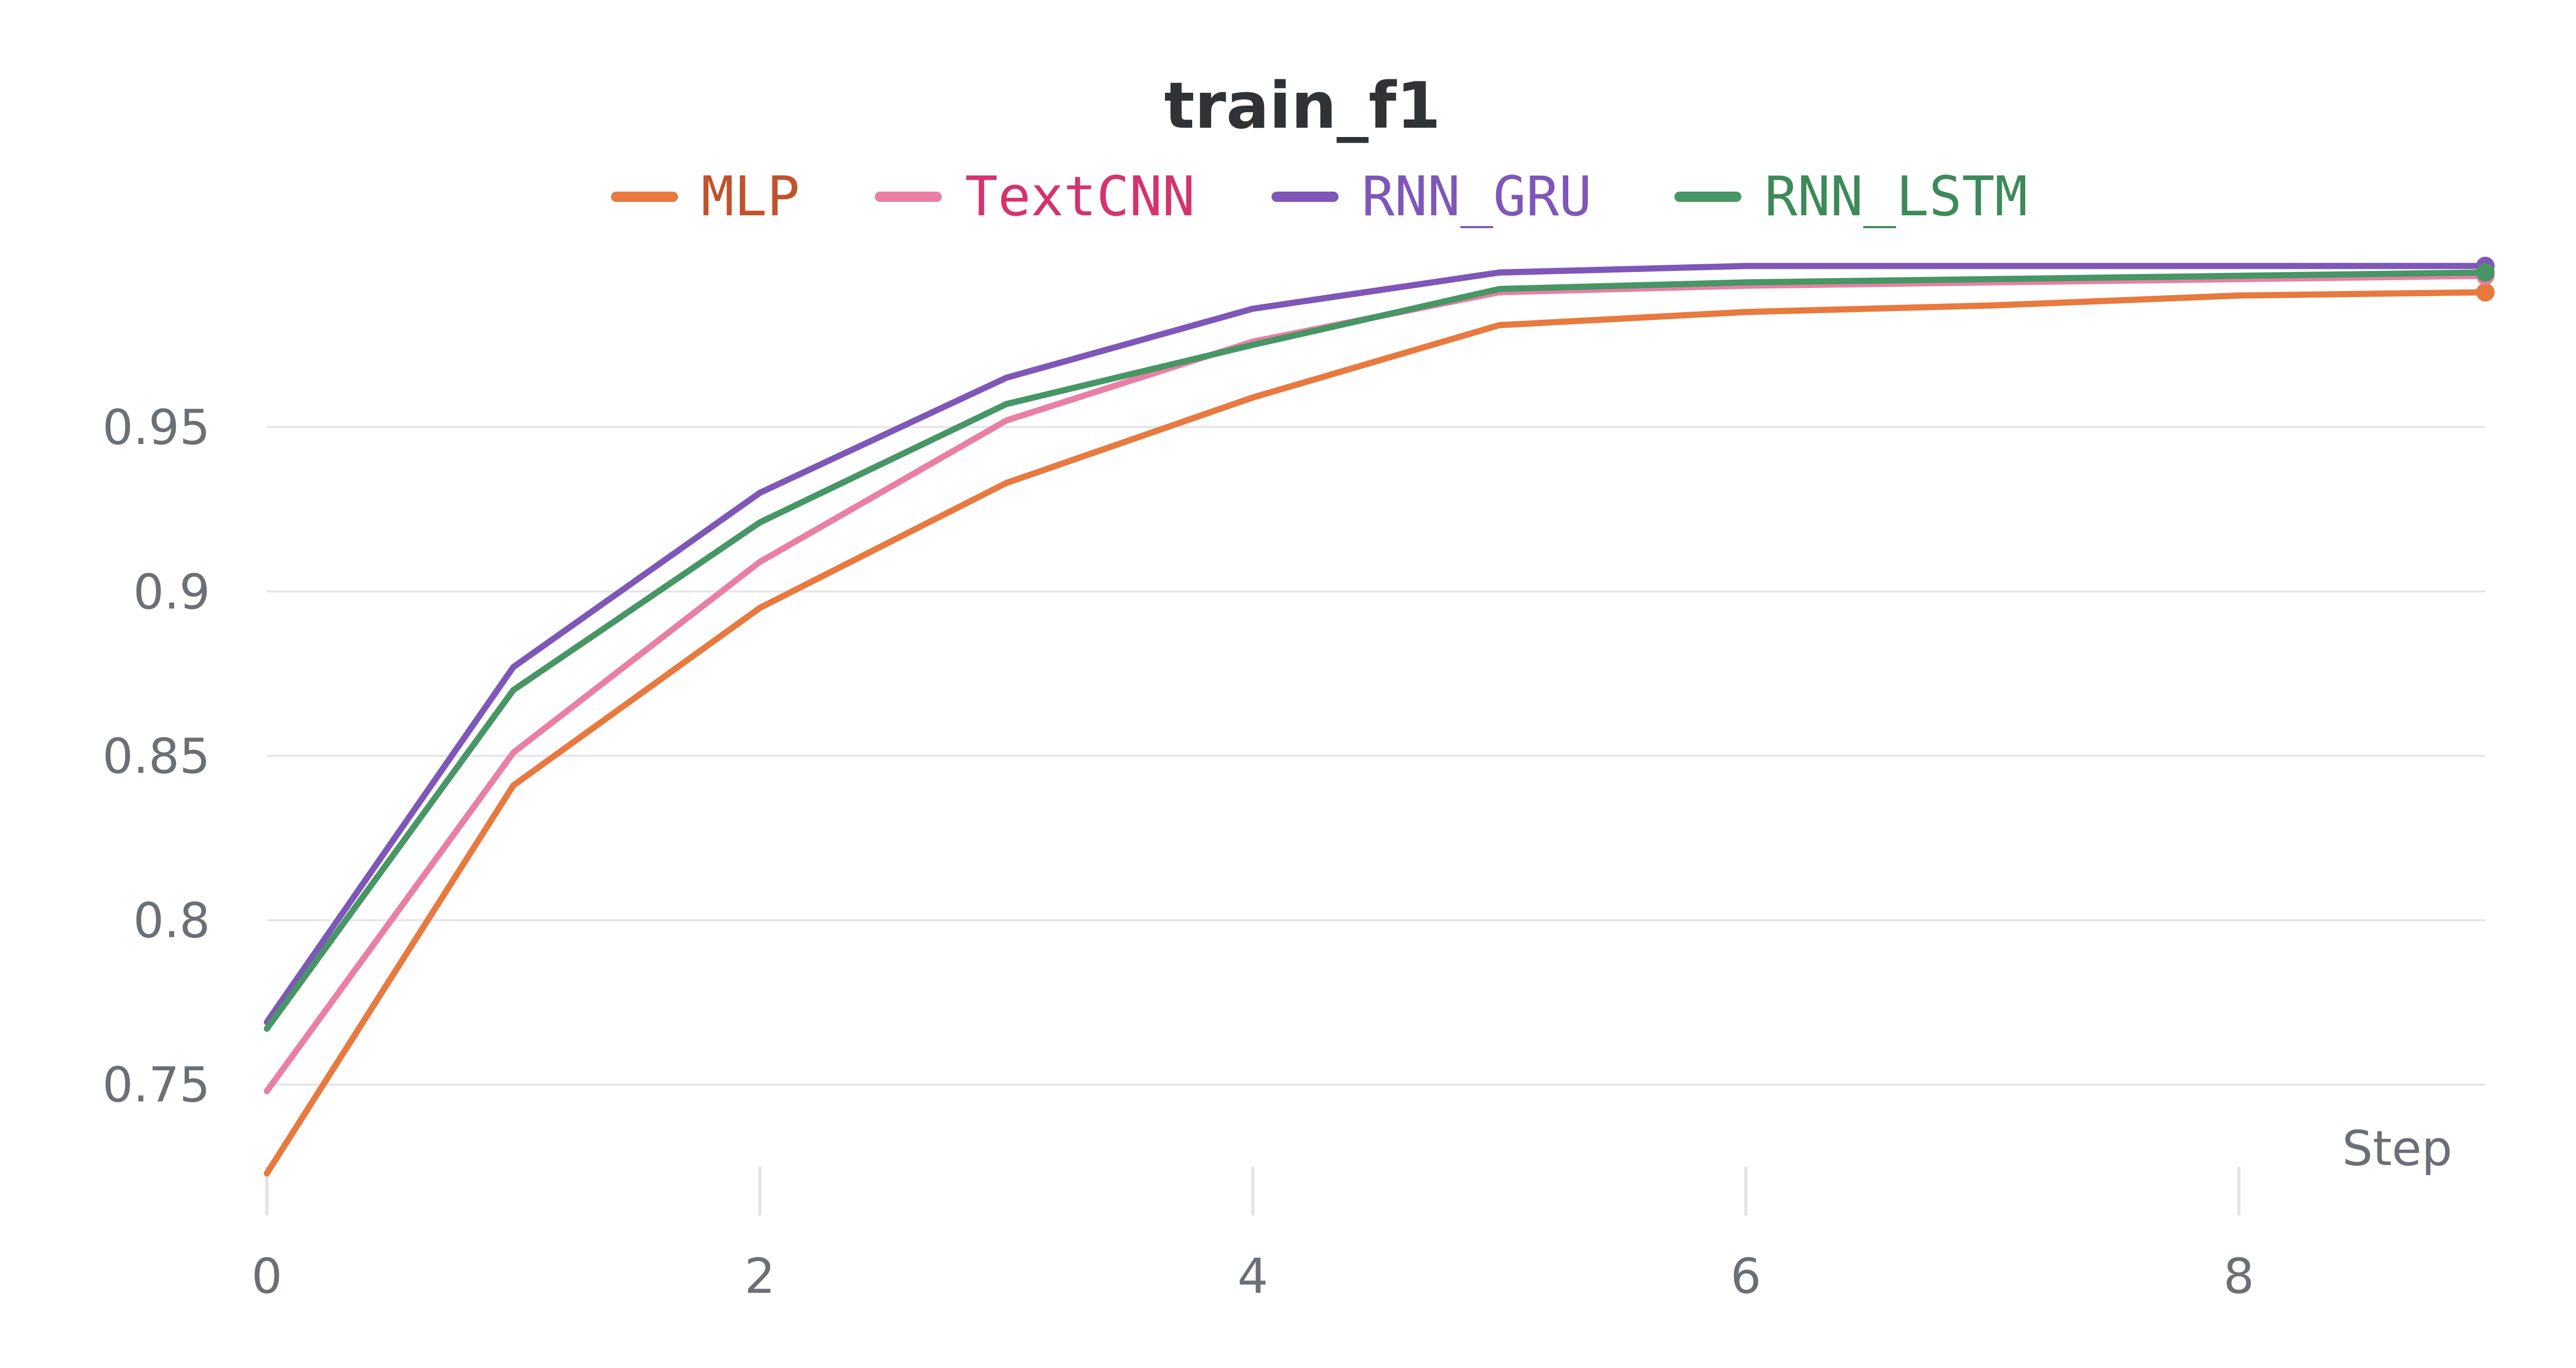 The height and width of the screenshot is (1368, 2576). I want to click on y-axis-tick-labels: 0.75 0.8 0.85 0.9 0.95, so click(156, 757).